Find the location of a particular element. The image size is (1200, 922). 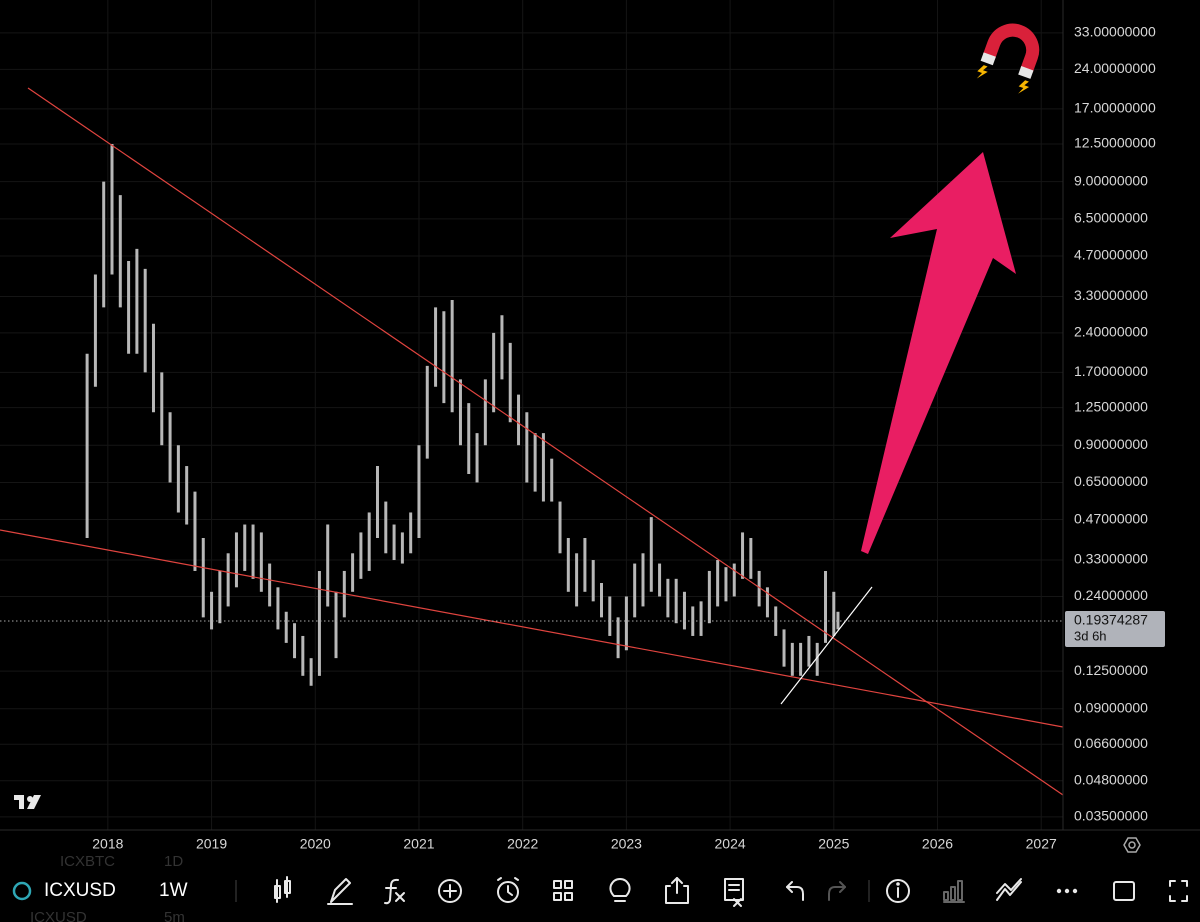

watchlist-interval: 1D is located at coordinates (173, 861).